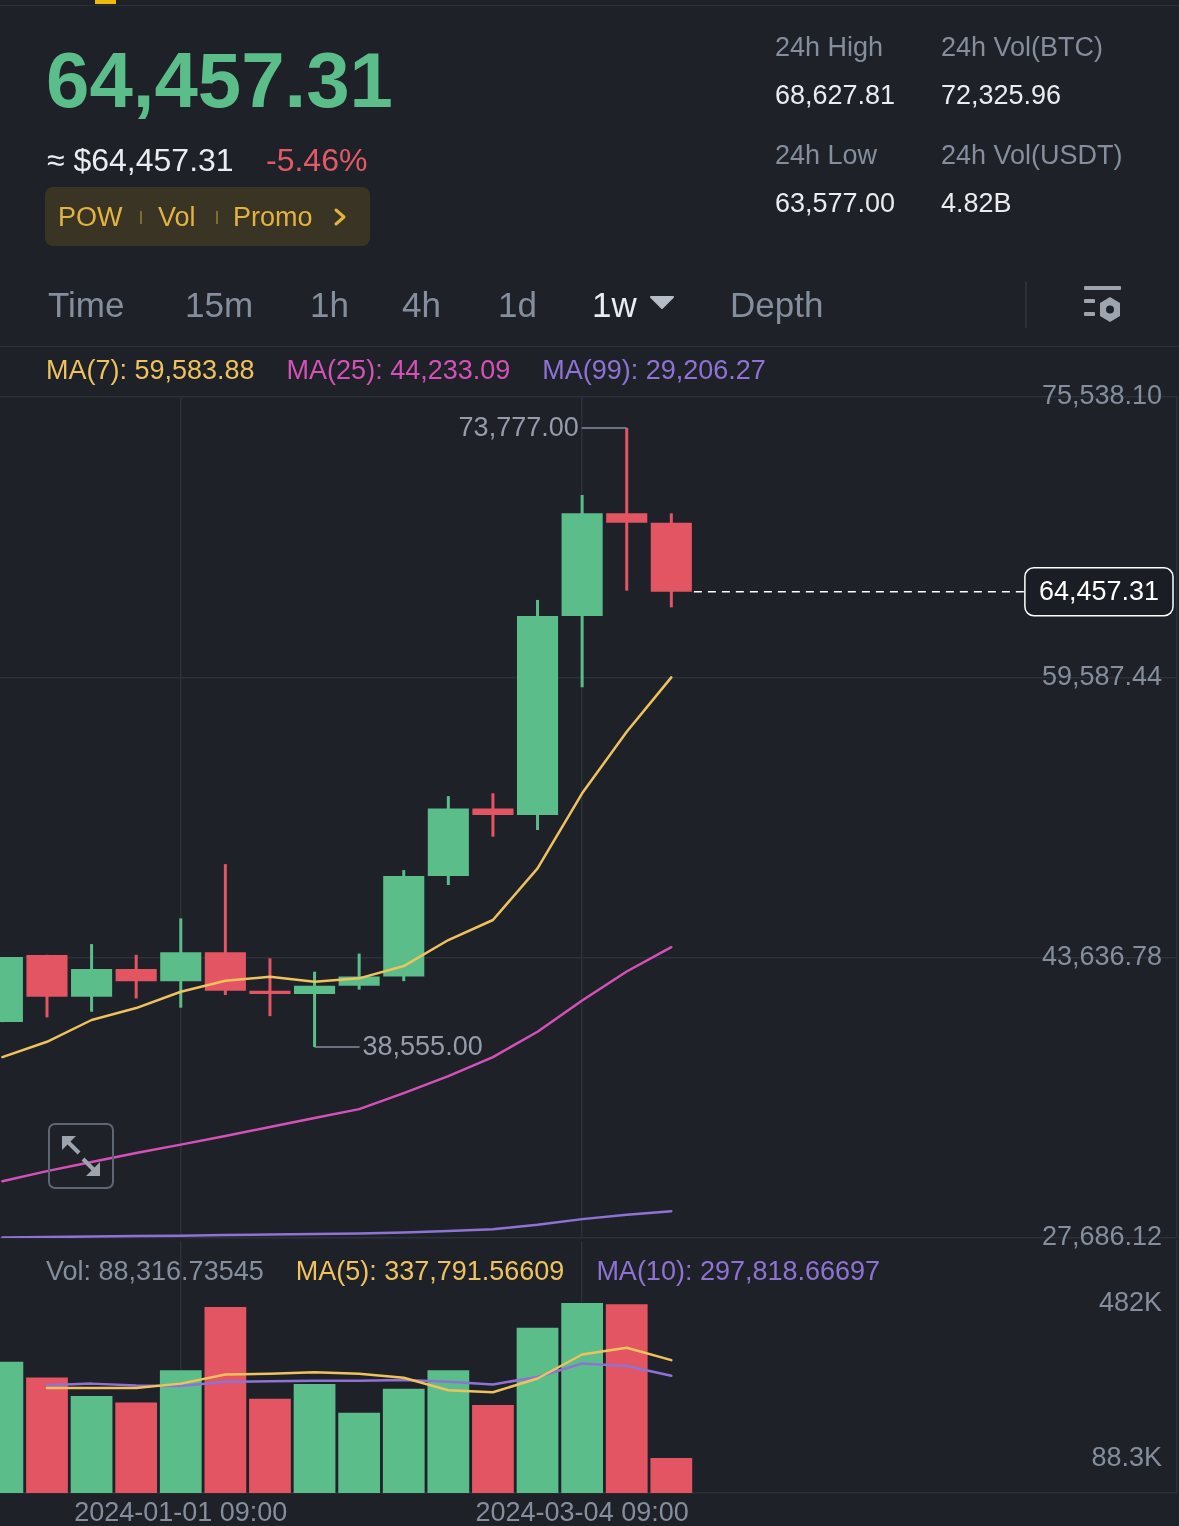  I want to click on y-tick-label: 75,538.10, so click(1101, 395).